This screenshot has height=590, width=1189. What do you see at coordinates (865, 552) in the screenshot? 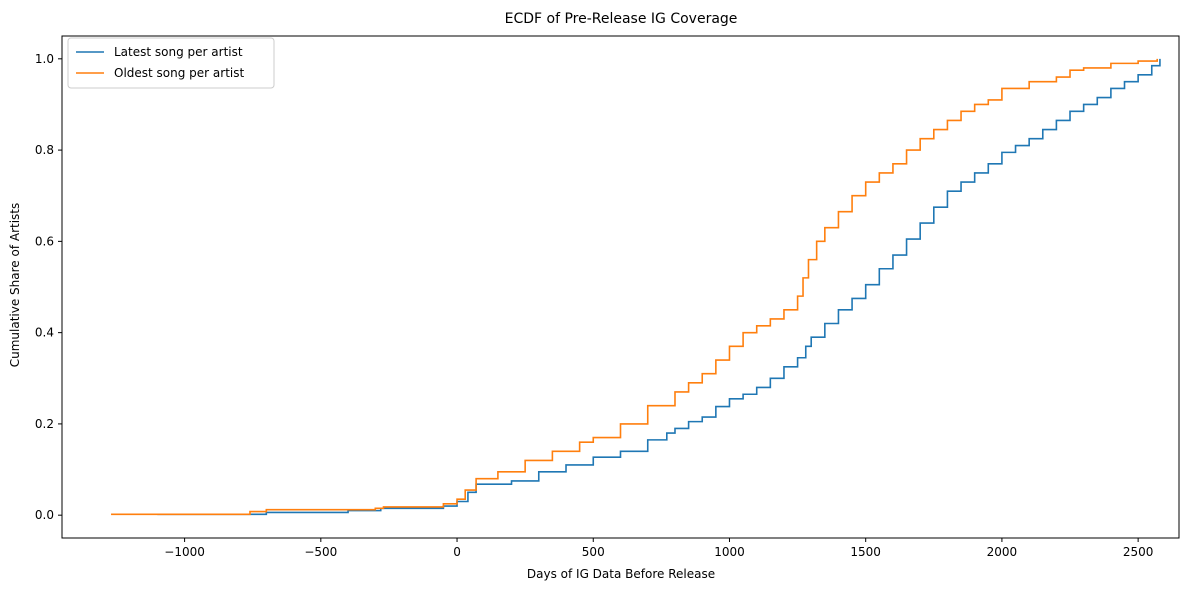
I see `x-tick-label: 1500` at bounding box center [865, 552].